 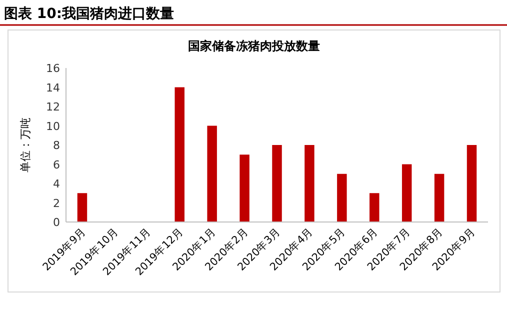 I want to click on y-axis-title: 单位：万吨, so click(x=25, y=145).